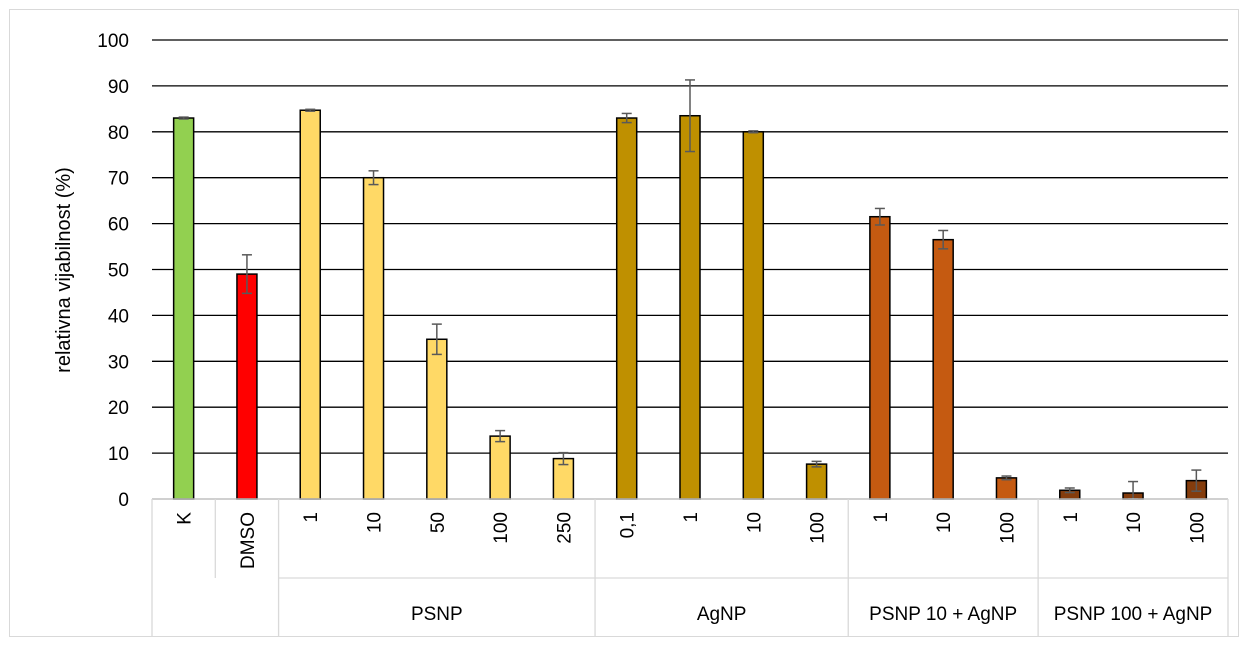  I want to click on y-tick-label: 30, so click(118, 362).